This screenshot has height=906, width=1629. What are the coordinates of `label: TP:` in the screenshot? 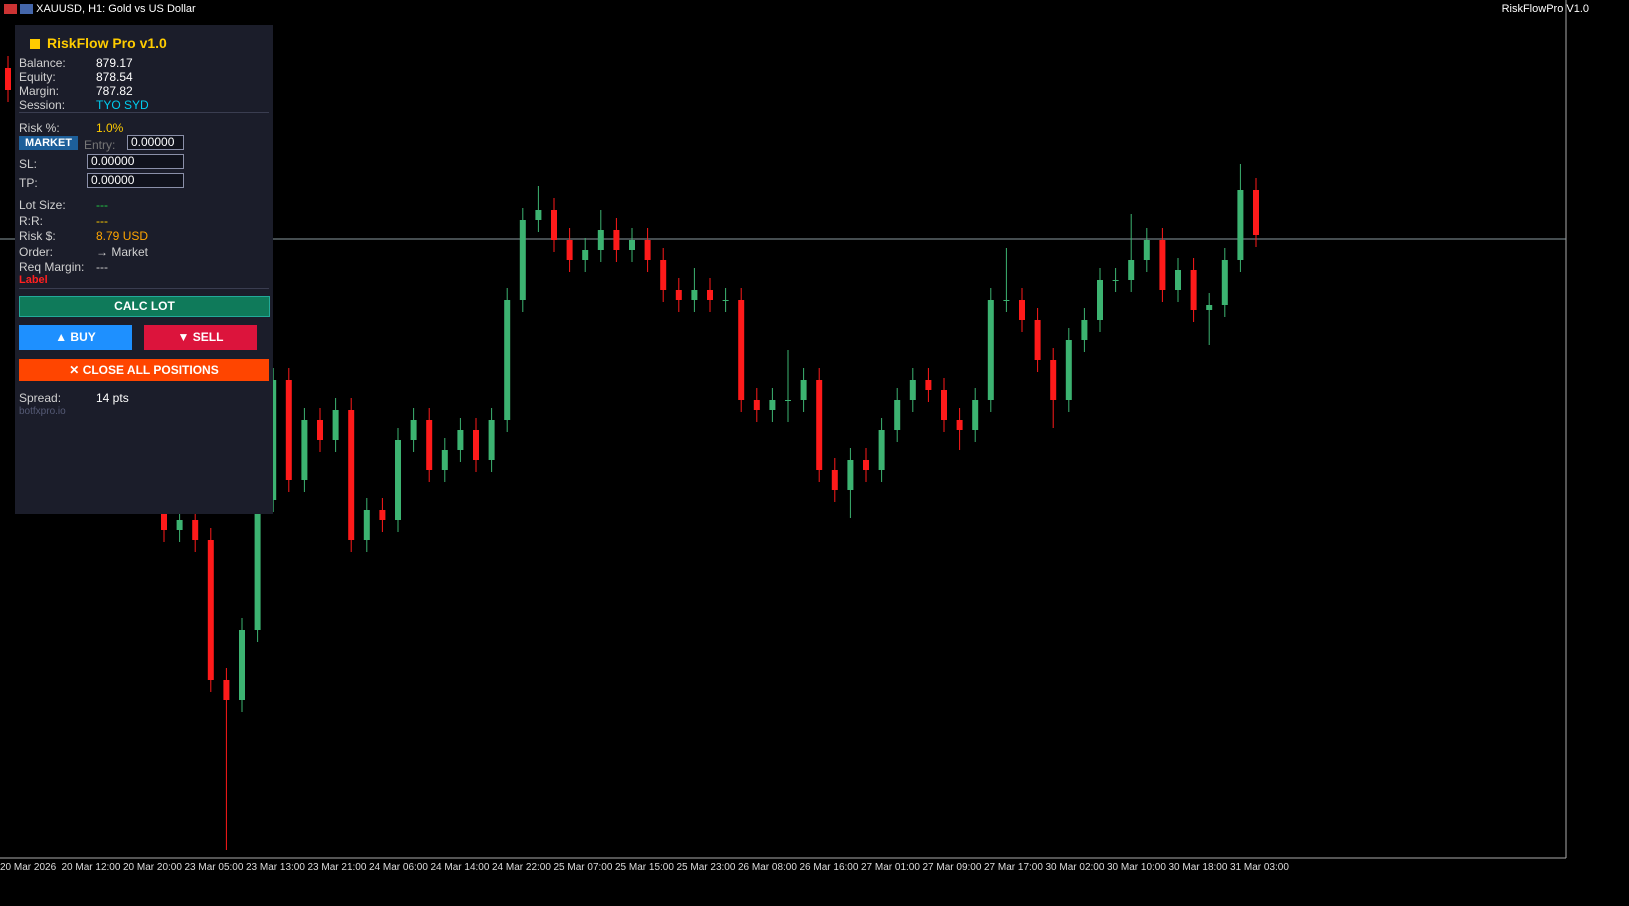 It's located at (28, 183).